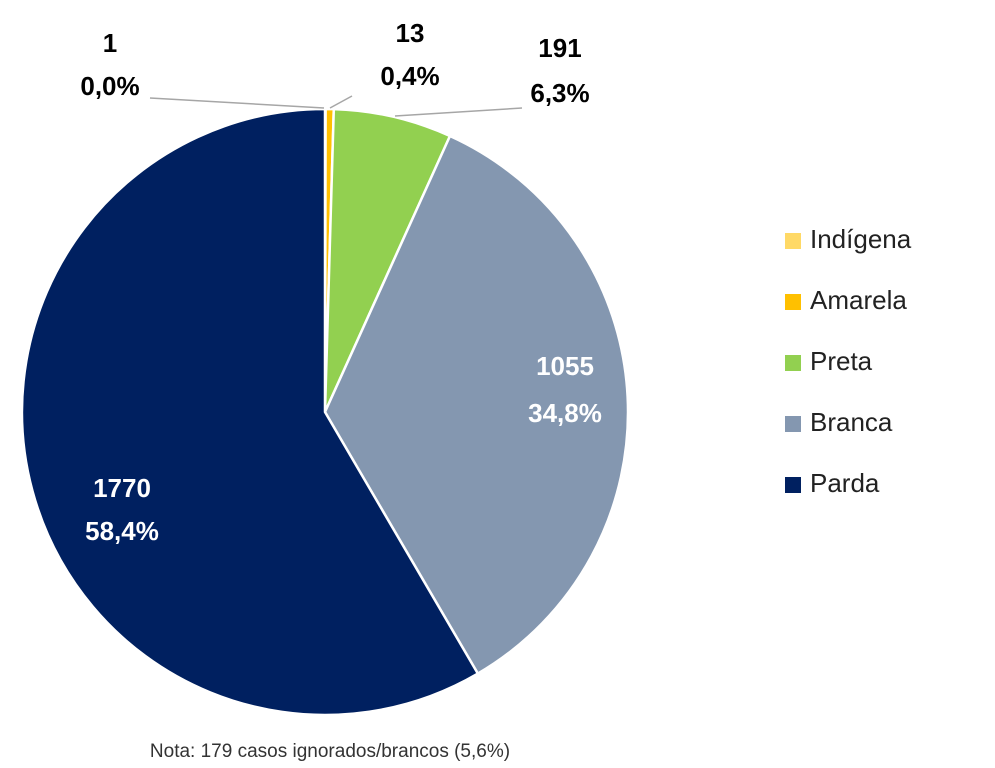 This screenshot has height=768, width=995. What do you see at coordinates (122, 531) in the screenshot?
I see `percent-label: 58,4%` at bounding box center [122, 531].